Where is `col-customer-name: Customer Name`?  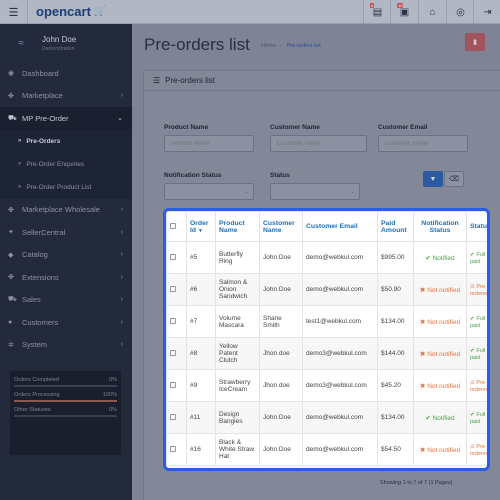 col-customer-name: Customer Name is located at coordinates (281, 226).